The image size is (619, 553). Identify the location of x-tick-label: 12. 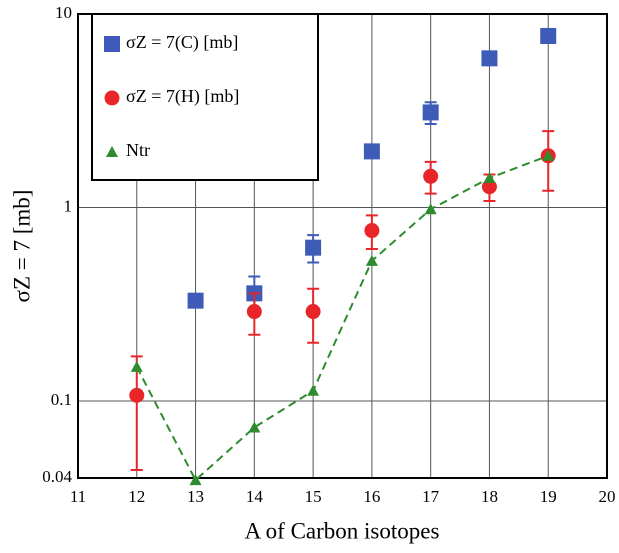
(136, 496).